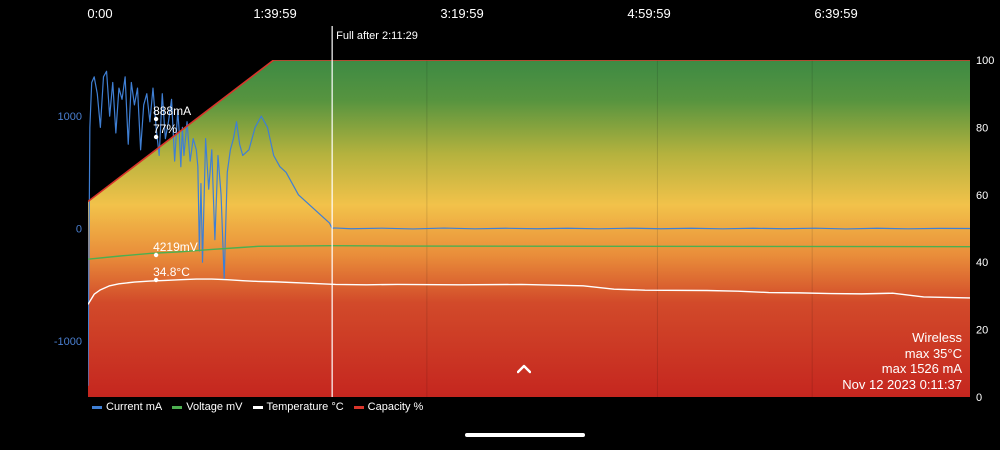 The width and height of the screenshot is (1000, 450). I want to click on max-temperature: max 35°C, so click(933, 353).